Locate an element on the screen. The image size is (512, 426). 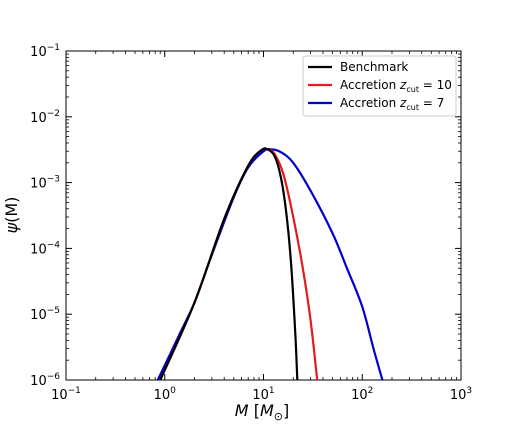
y-tick-label: 10⁻² is located at coordinates (45, 117).